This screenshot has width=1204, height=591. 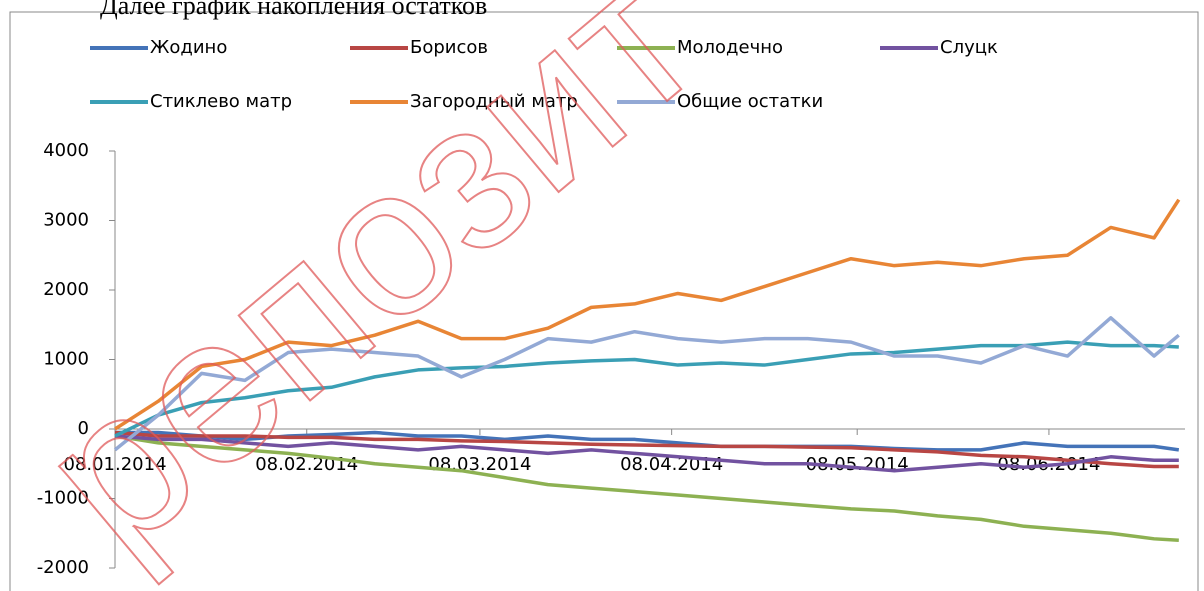 I want to click on legend-label: Жодино, so click(x=188, y=47).